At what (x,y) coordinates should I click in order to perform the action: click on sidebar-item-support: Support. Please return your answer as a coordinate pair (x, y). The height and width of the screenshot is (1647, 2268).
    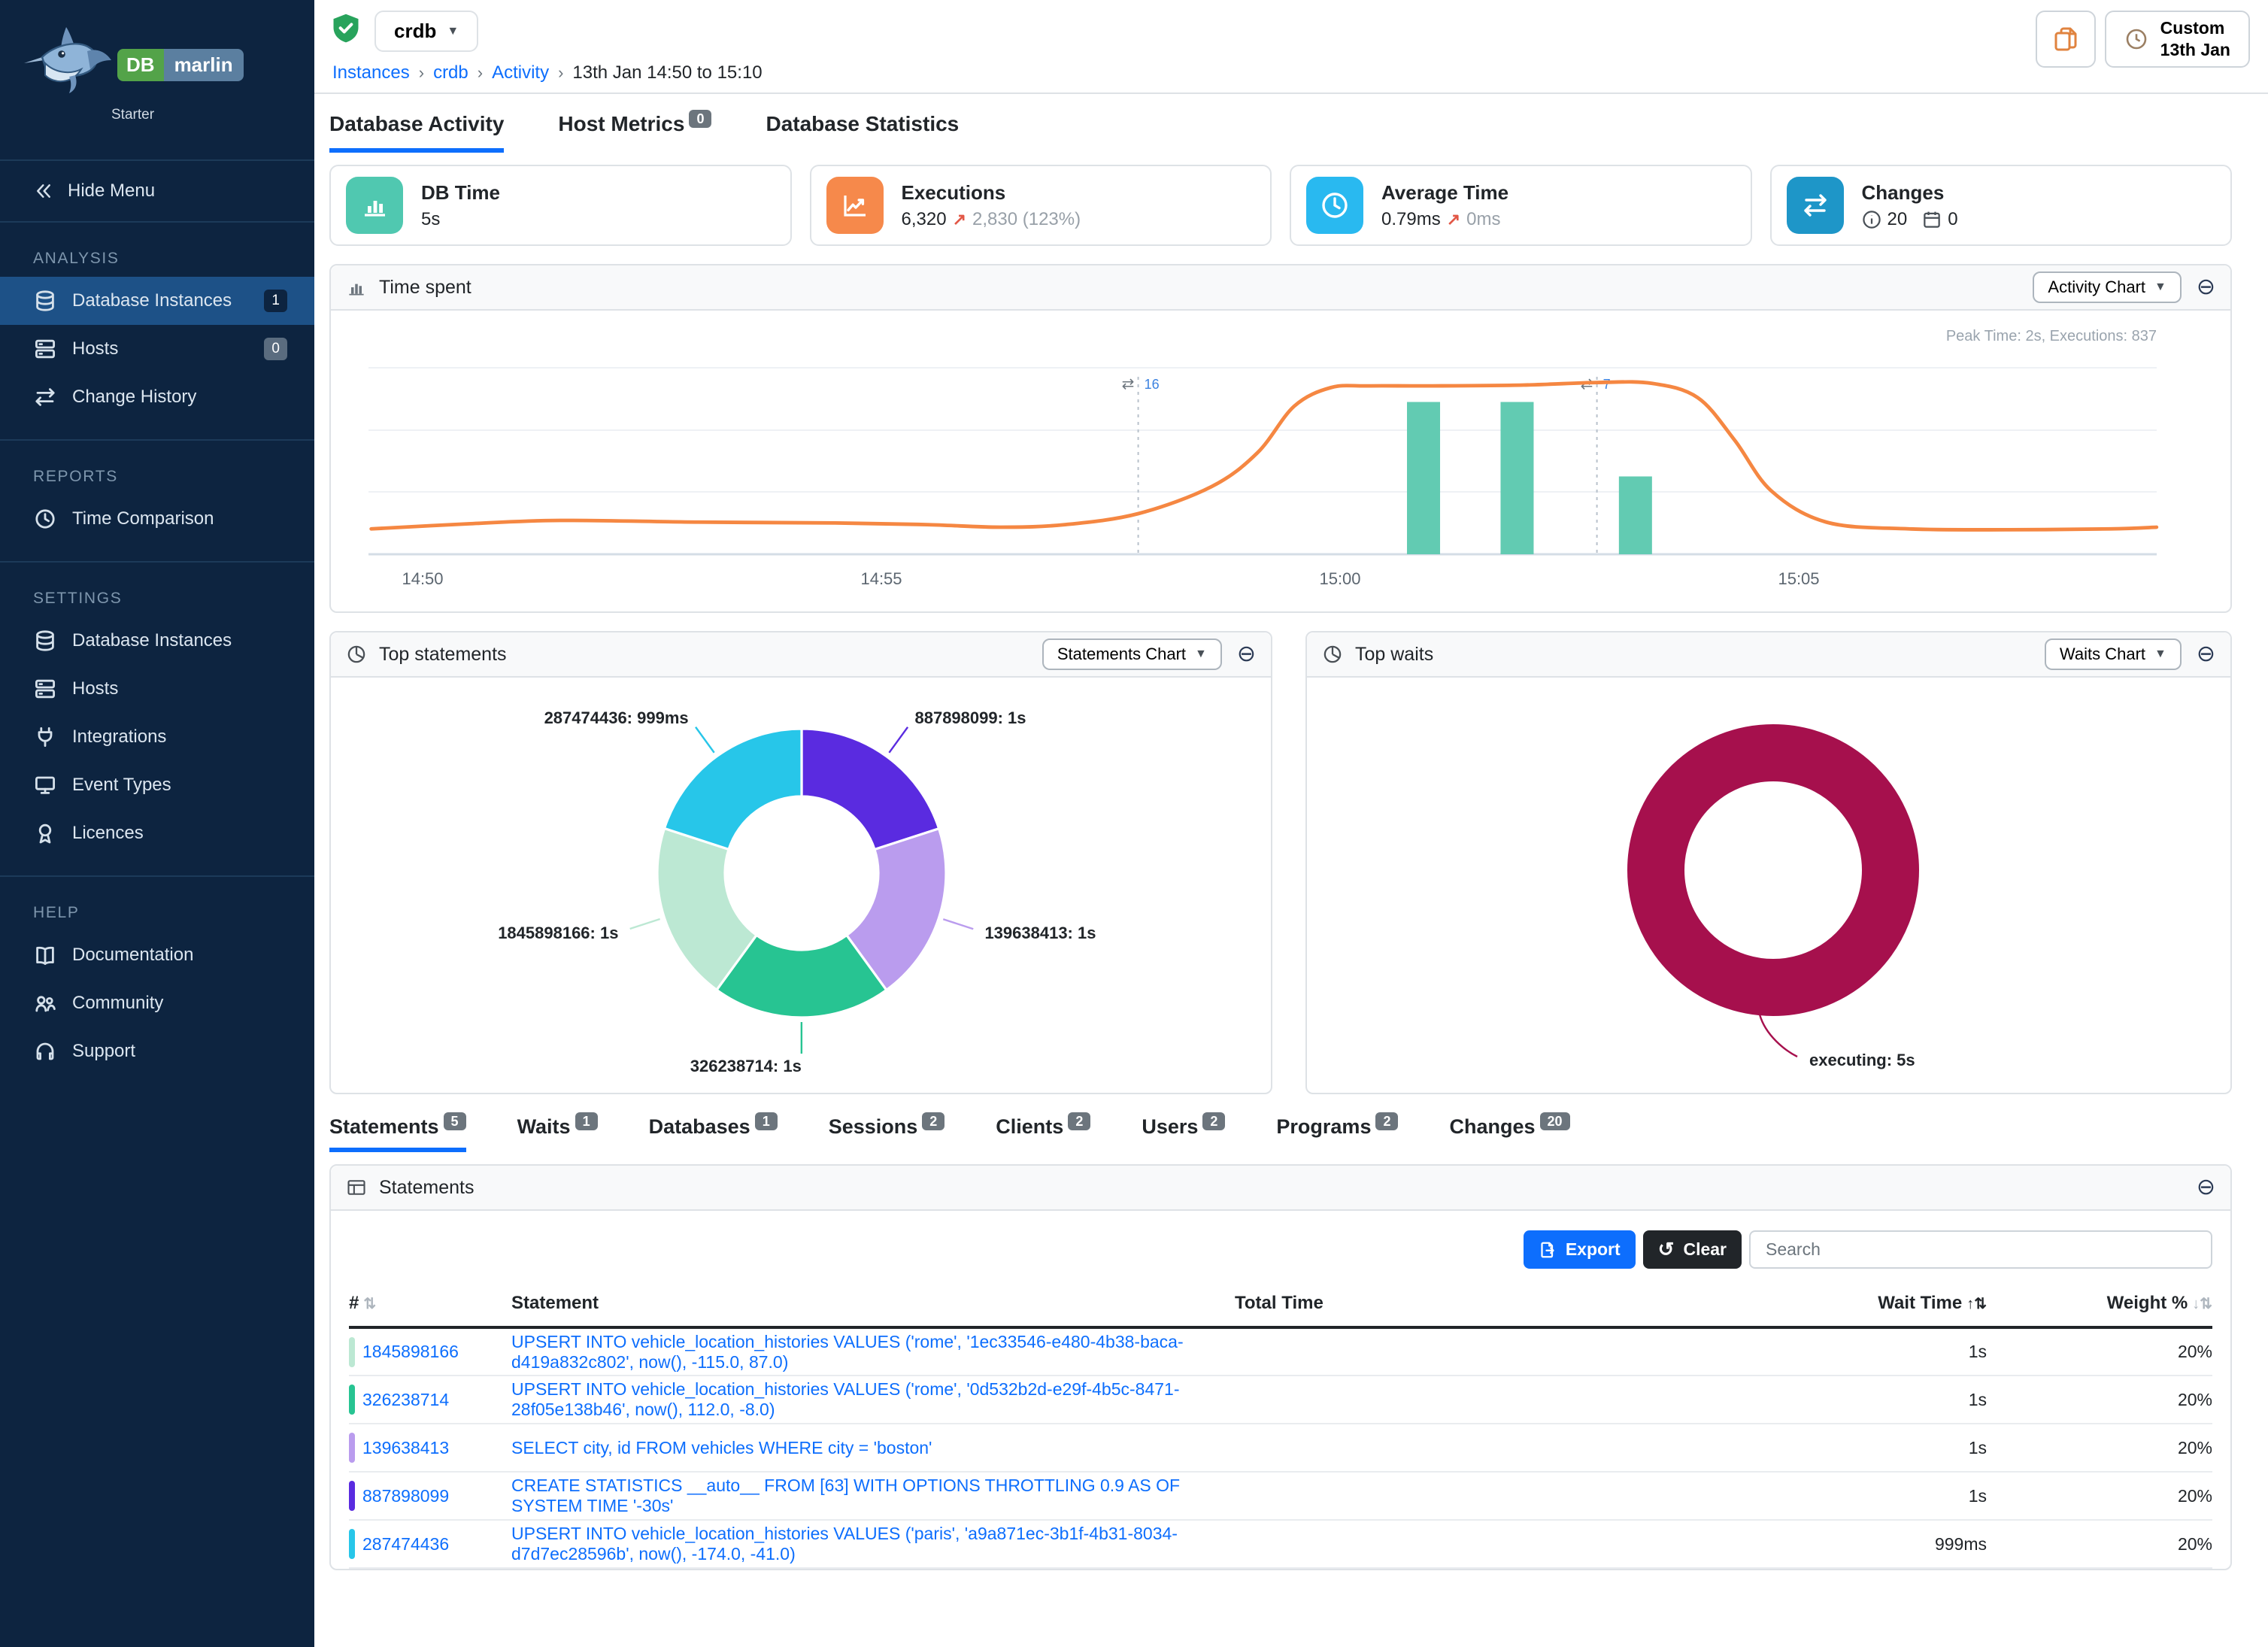
    Looking at the image, I should click on (157, 1051).